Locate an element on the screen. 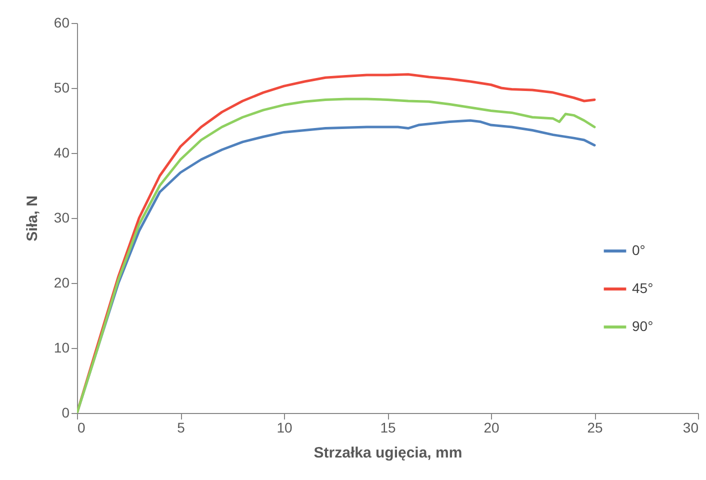  y-tick-label: 60 is located at coordinates (62, 22).